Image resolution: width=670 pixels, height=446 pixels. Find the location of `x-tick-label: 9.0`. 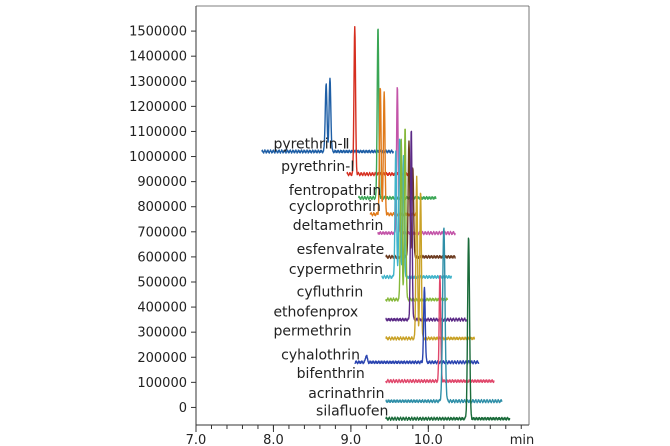

x-tick-label: 9.0 is located at coordinates (351, 439).